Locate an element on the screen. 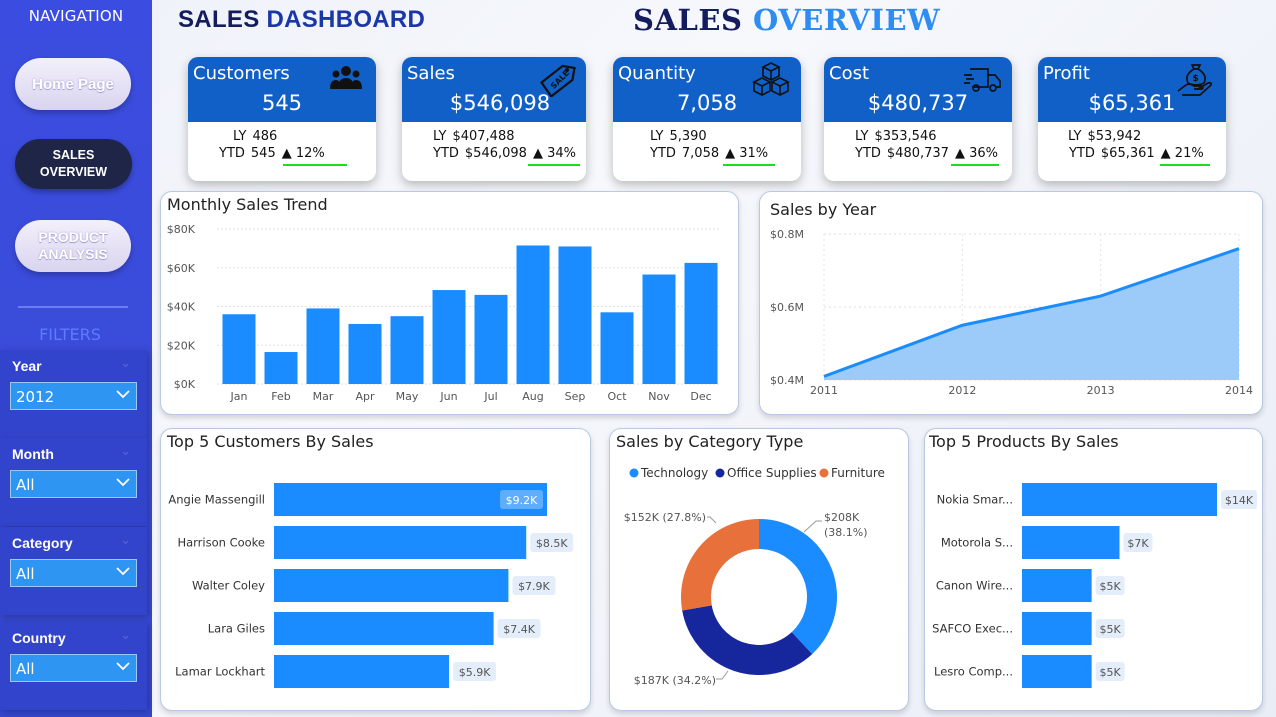  kpi-ly-value: $353,546 is located at coordinates (905, 136).